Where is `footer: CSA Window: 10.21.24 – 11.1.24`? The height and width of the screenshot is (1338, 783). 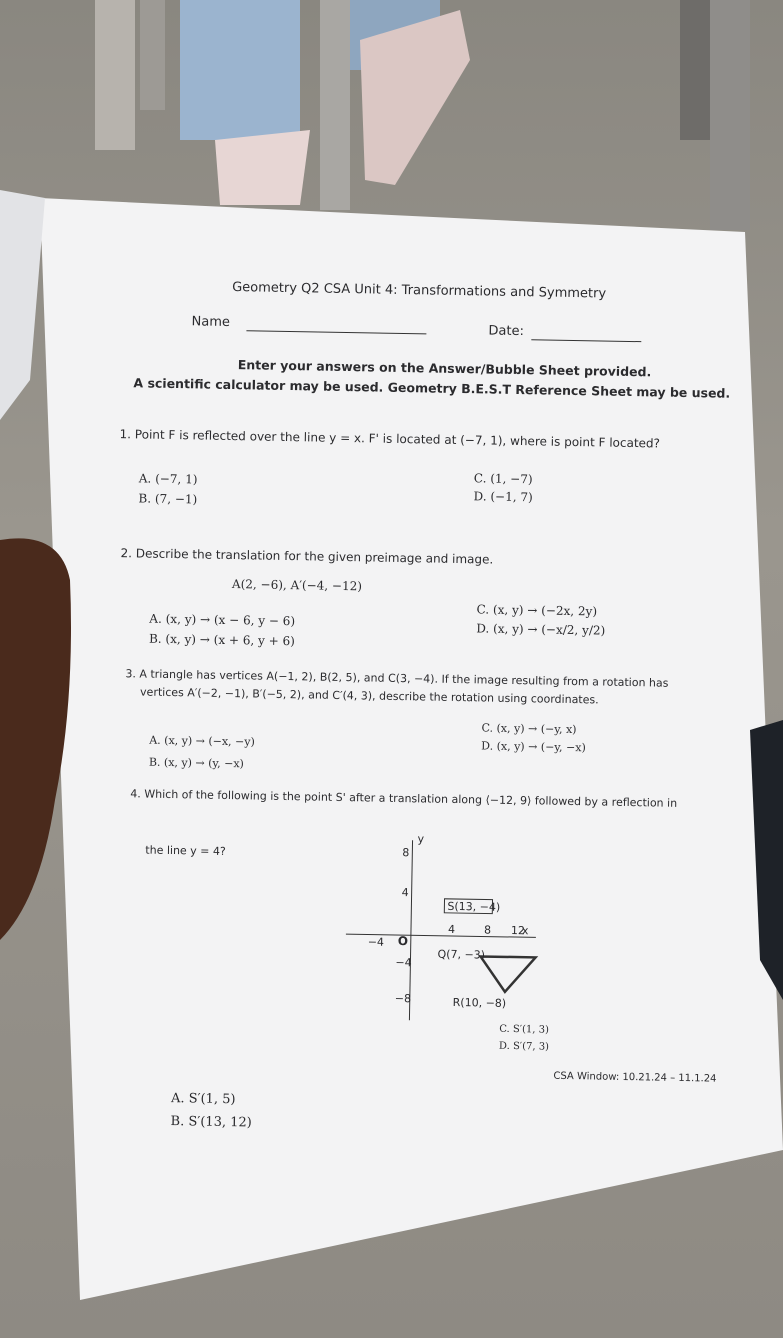
footer: CSA Window: 10.21.24 – 11.1.24 is located at coordinates (635, 1077).